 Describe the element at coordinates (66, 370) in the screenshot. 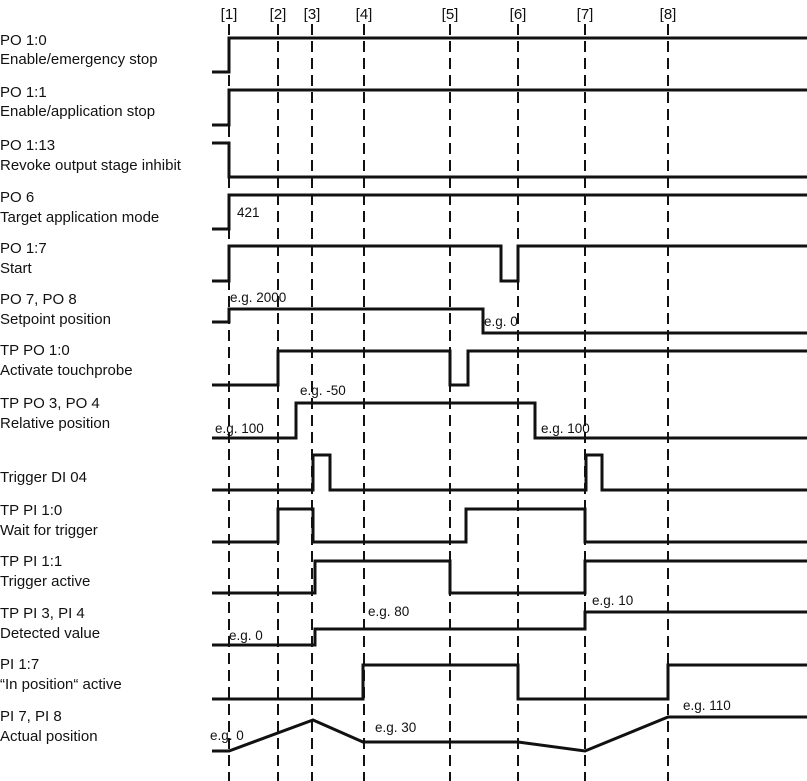

I see `signal-description: Activate touchprobe` at that location.